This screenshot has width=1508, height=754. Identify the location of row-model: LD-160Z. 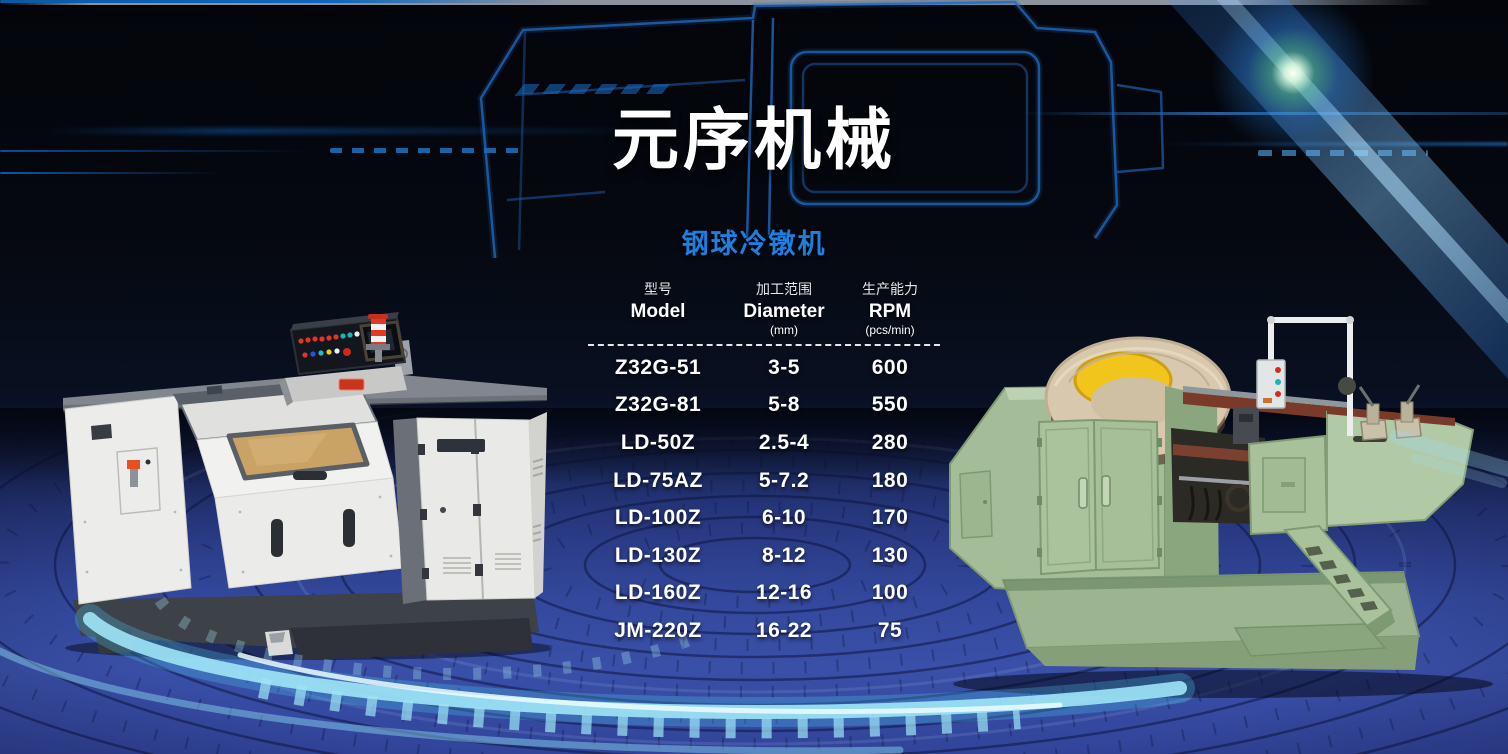
(658, 593).